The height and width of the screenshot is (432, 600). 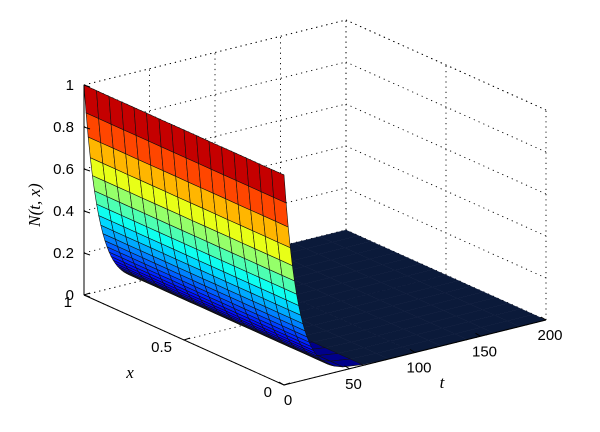 What do you see at coordinates (34, 205) in the screenshot?
I see `z-axis-label: N(t, x)` at bounding box center [34, 205].